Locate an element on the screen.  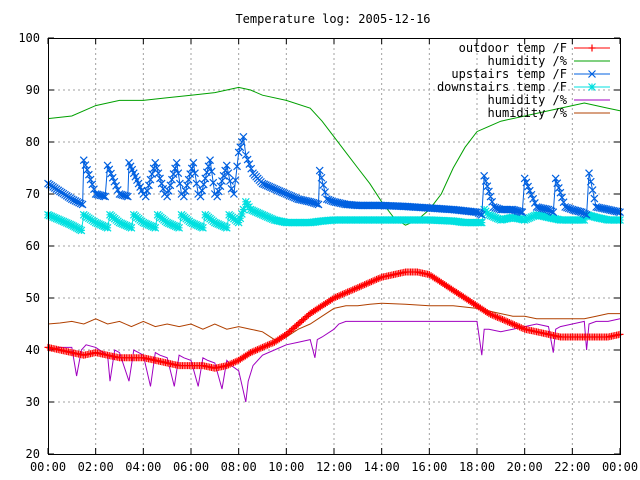
x-tick-label: 14:00 is located at coordinates (382, 467).